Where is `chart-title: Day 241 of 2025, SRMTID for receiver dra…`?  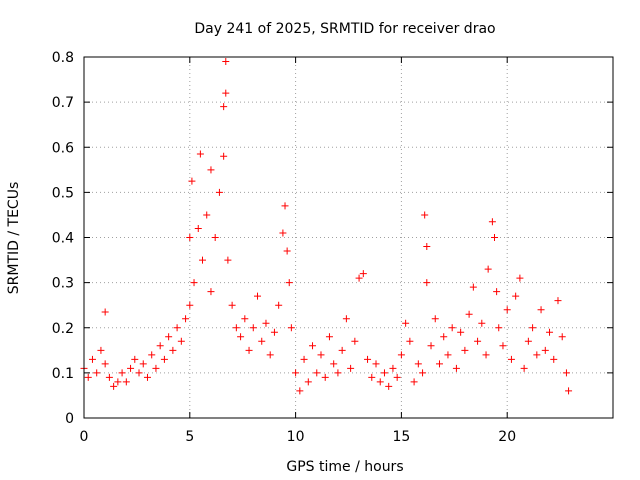
chart-title: Day 241 of 2025, SRMTID for receiver dra… is located at coordinates (344, 29).